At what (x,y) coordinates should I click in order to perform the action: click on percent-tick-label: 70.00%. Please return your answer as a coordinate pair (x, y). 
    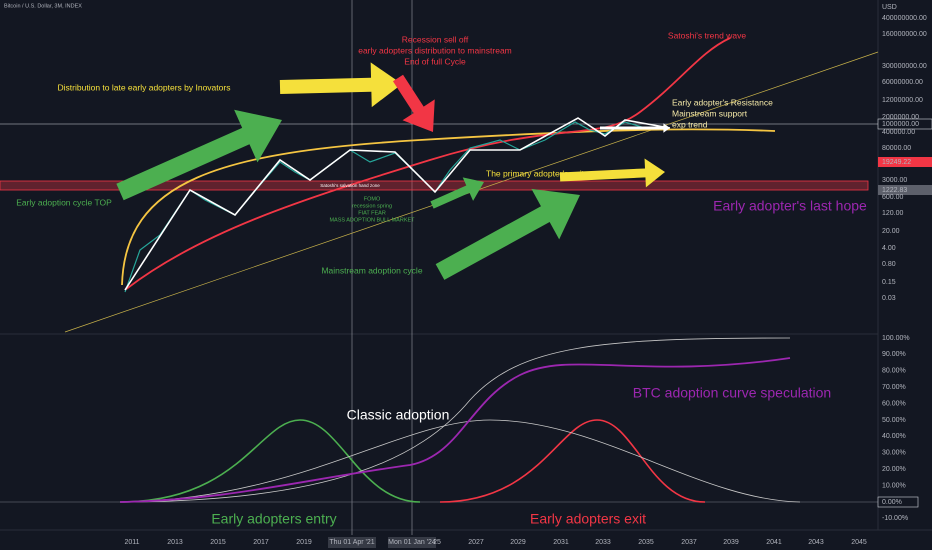
    Looking at the image, I should click on (894, 387).